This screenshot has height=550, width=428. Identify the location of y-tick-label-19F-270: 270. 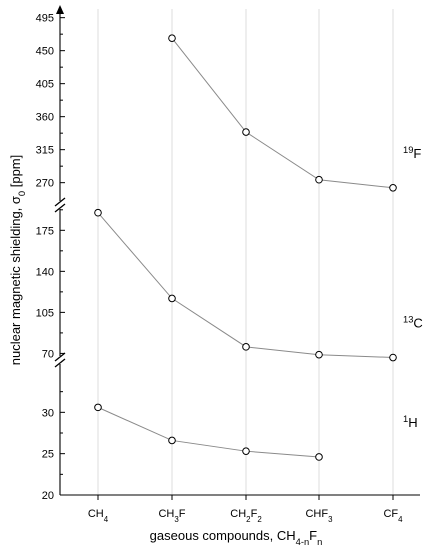
(45, 184).